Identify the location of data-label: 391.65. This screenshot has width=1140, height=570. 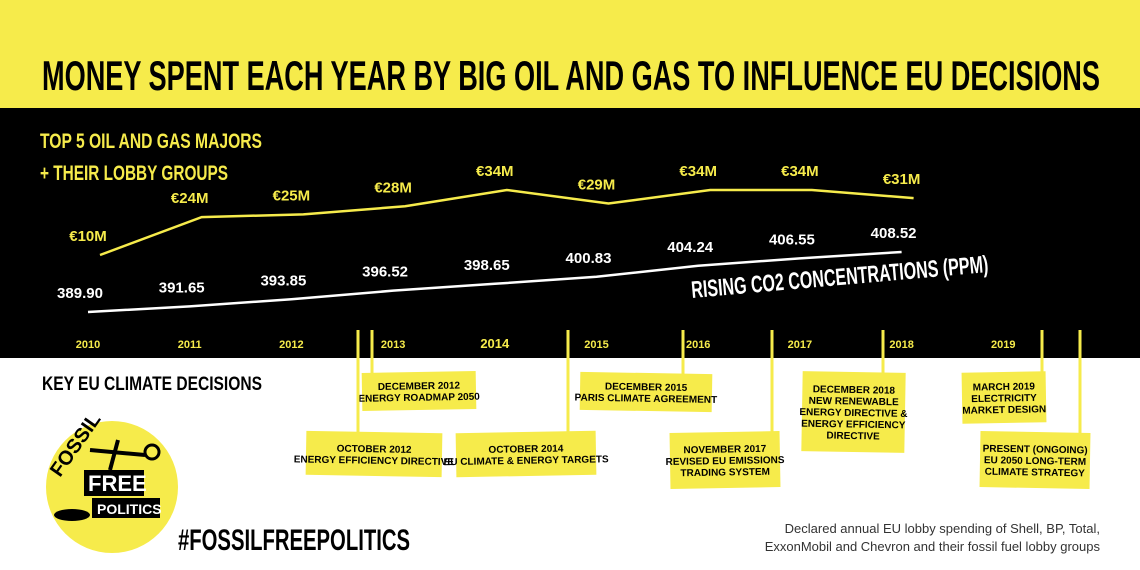
(182, 287).